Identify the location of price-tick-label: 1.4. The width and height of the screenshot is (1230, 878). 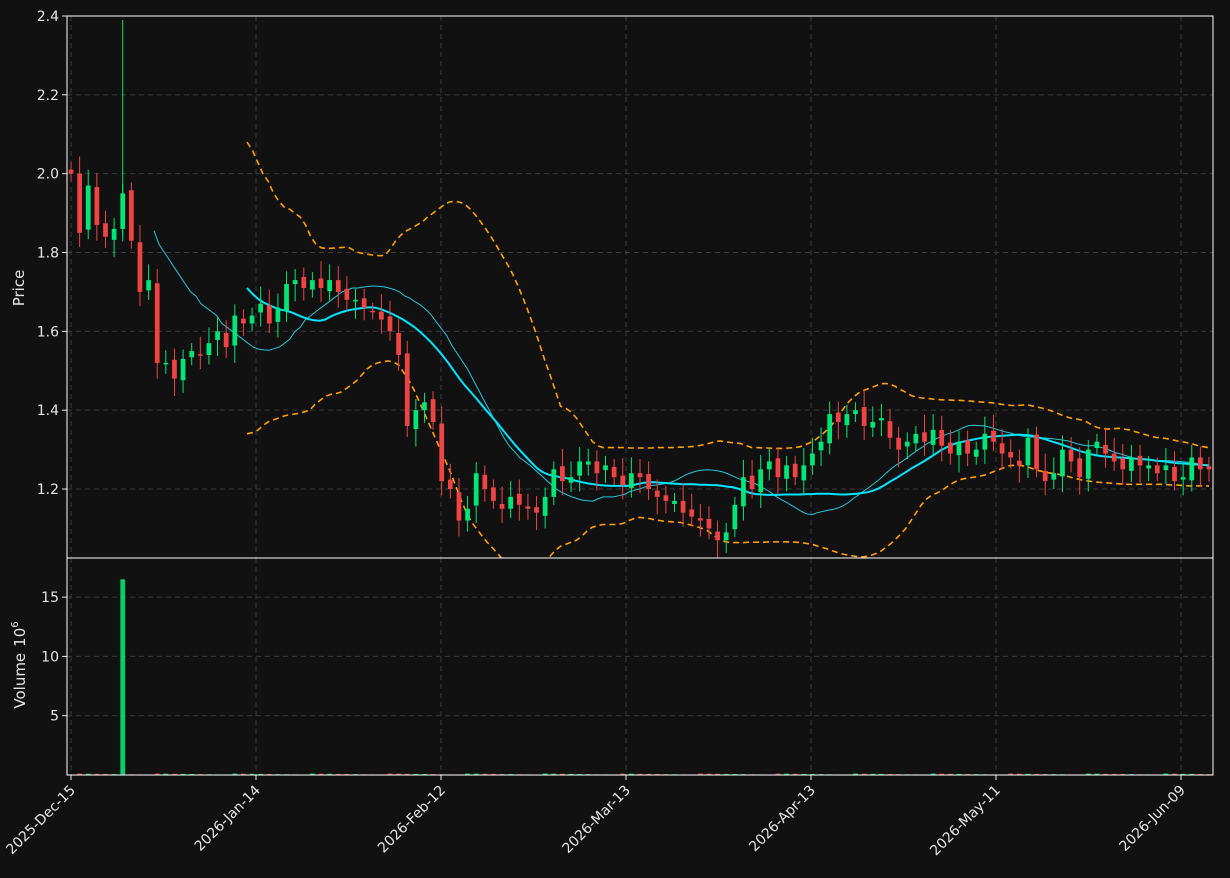
(48, 411).